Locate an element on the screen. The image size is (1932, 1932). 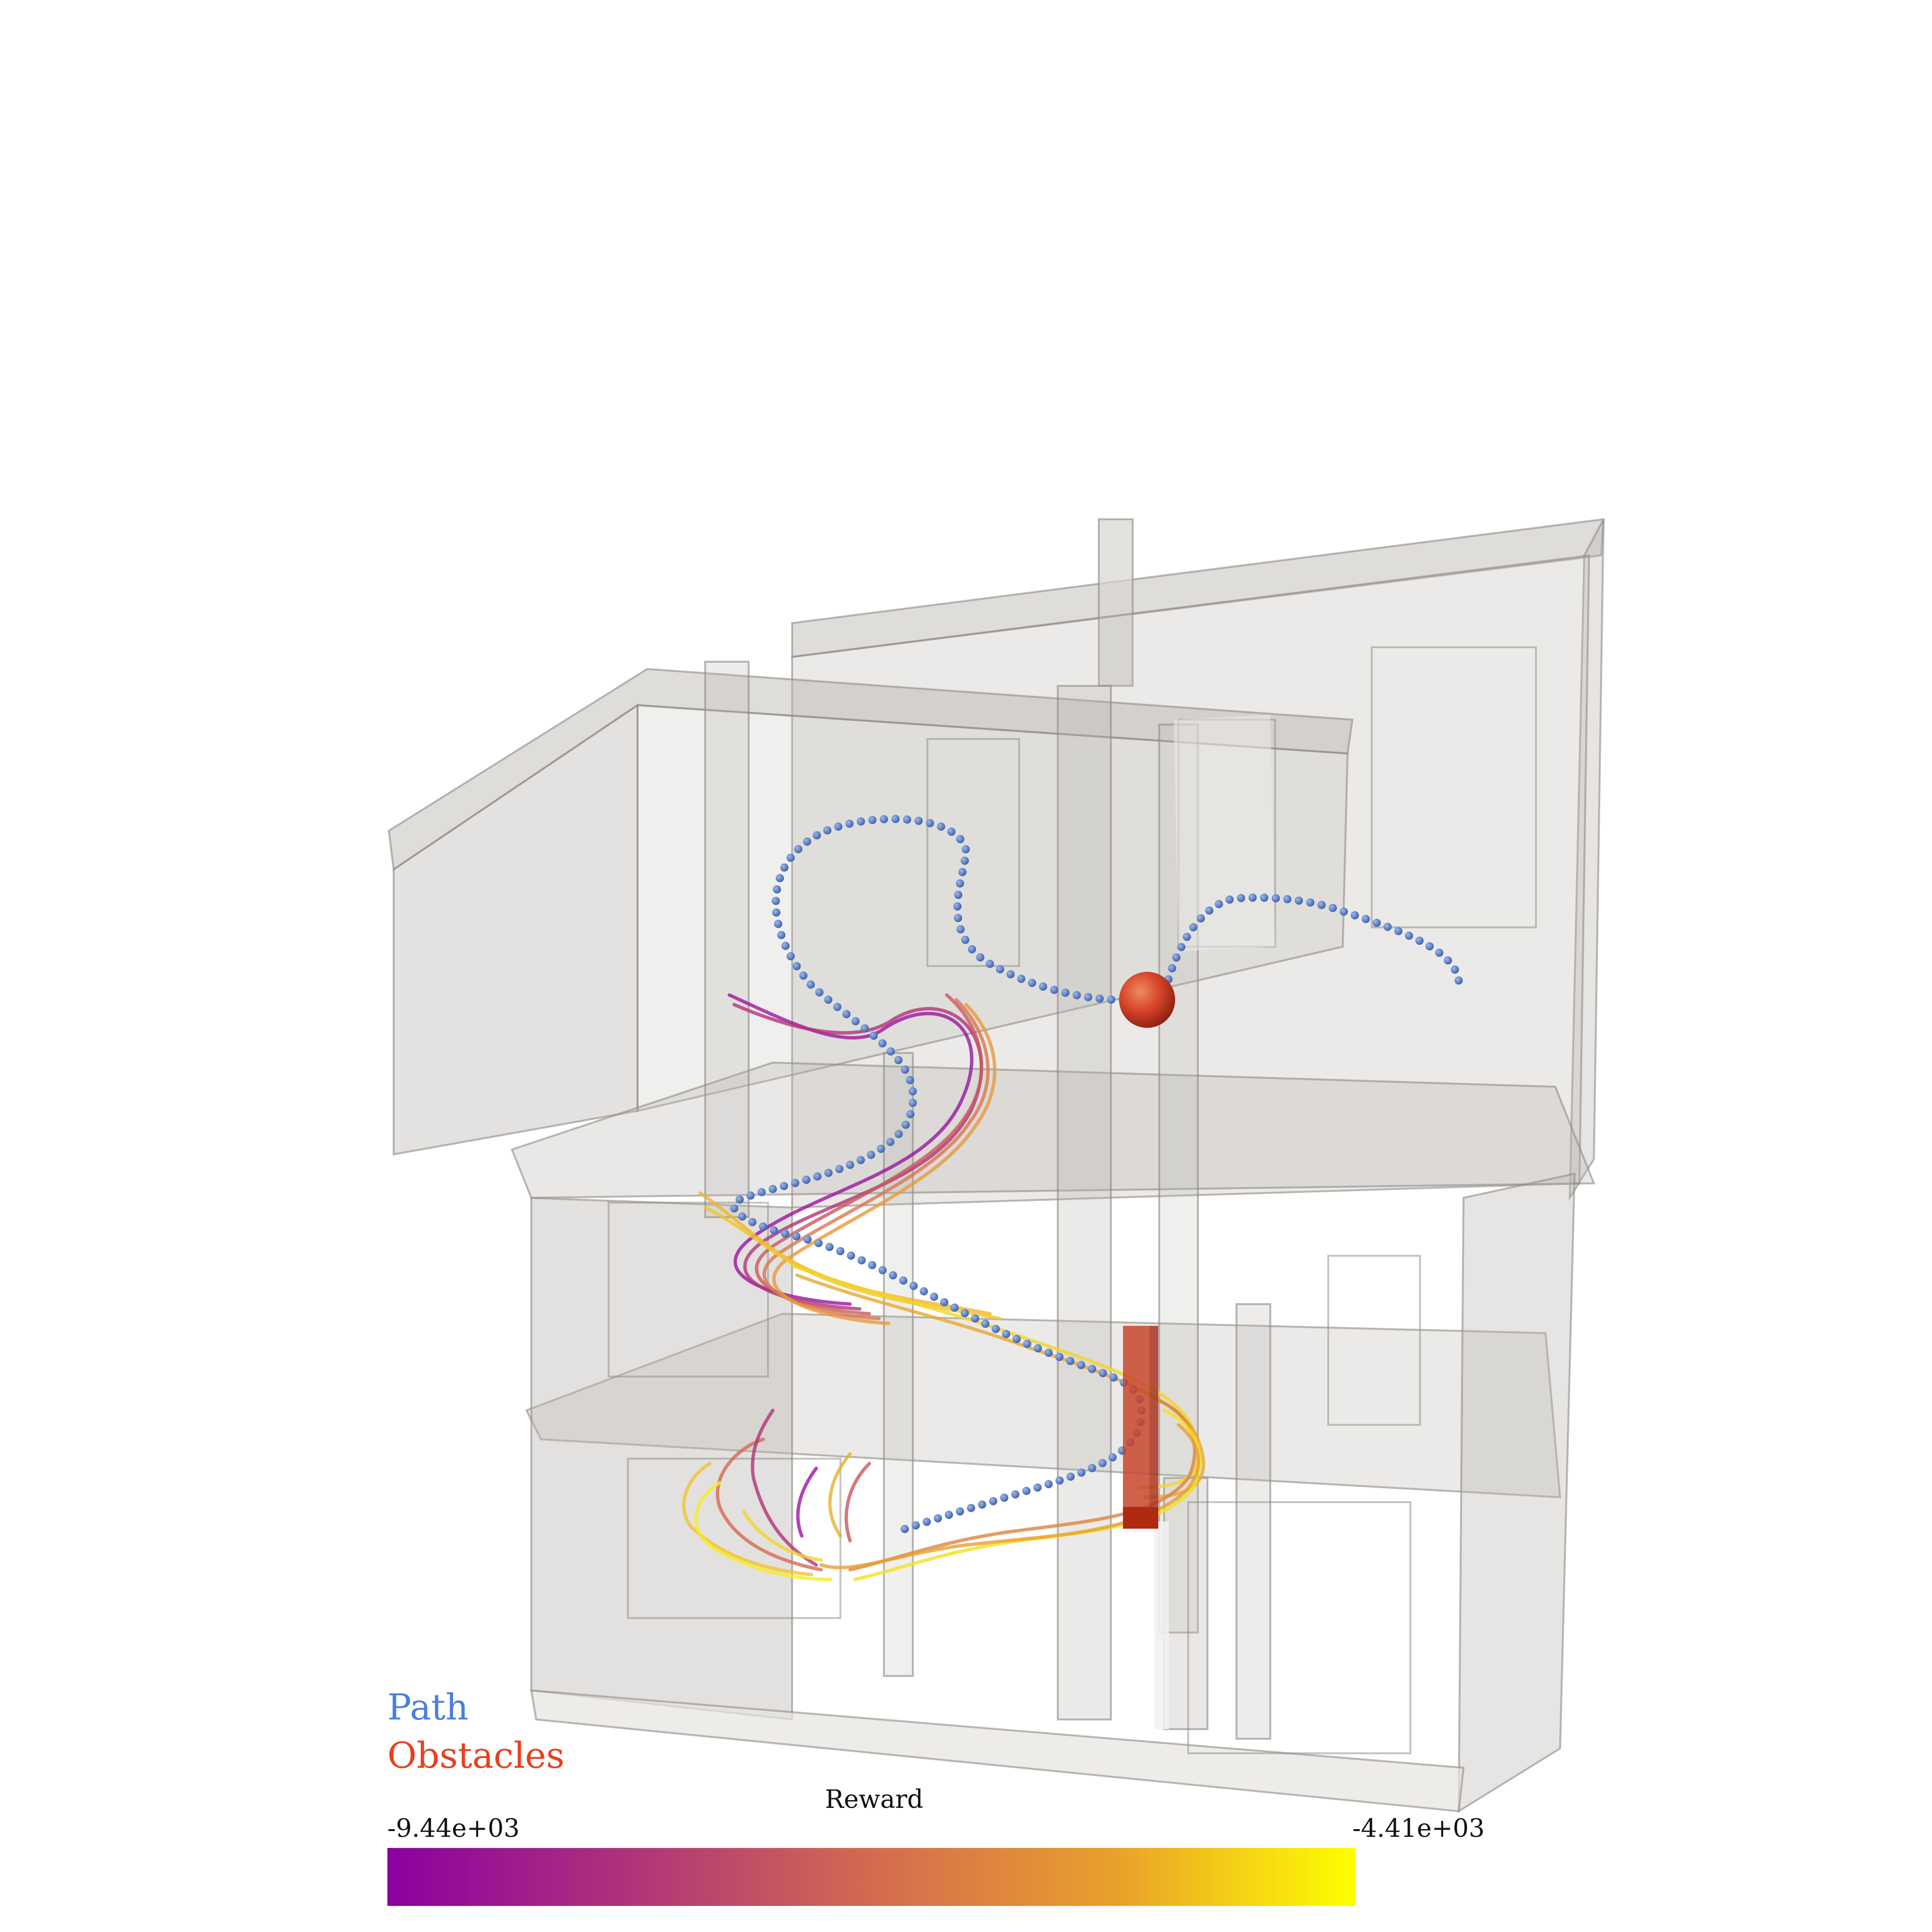
obstacle-column-side is located at coordinates (1154, 1422).